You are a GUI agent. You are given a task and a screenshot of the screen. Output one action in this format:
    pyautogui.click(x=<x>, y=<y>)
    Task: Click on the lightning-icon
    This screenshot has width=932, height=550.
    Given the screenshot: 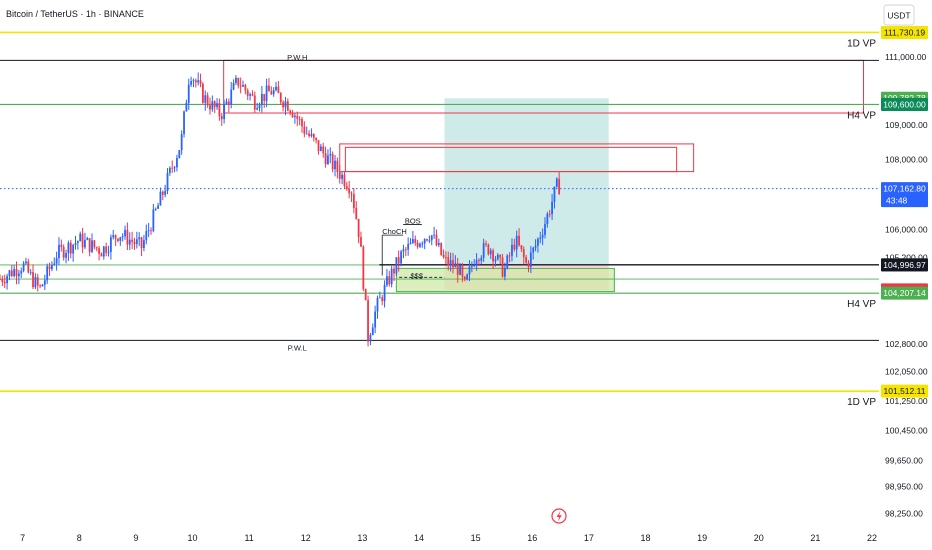 What is the action you would take?
    pyautogui.click(x=559, y=516)
    